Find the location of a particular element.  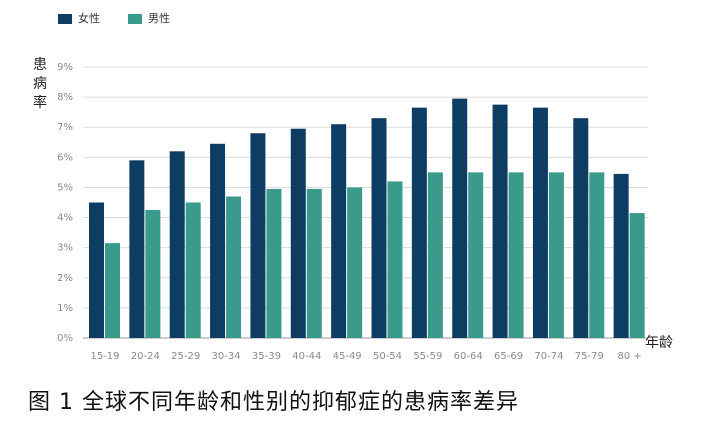

y-tick-label: 7% is located at coordinates (65, 127).